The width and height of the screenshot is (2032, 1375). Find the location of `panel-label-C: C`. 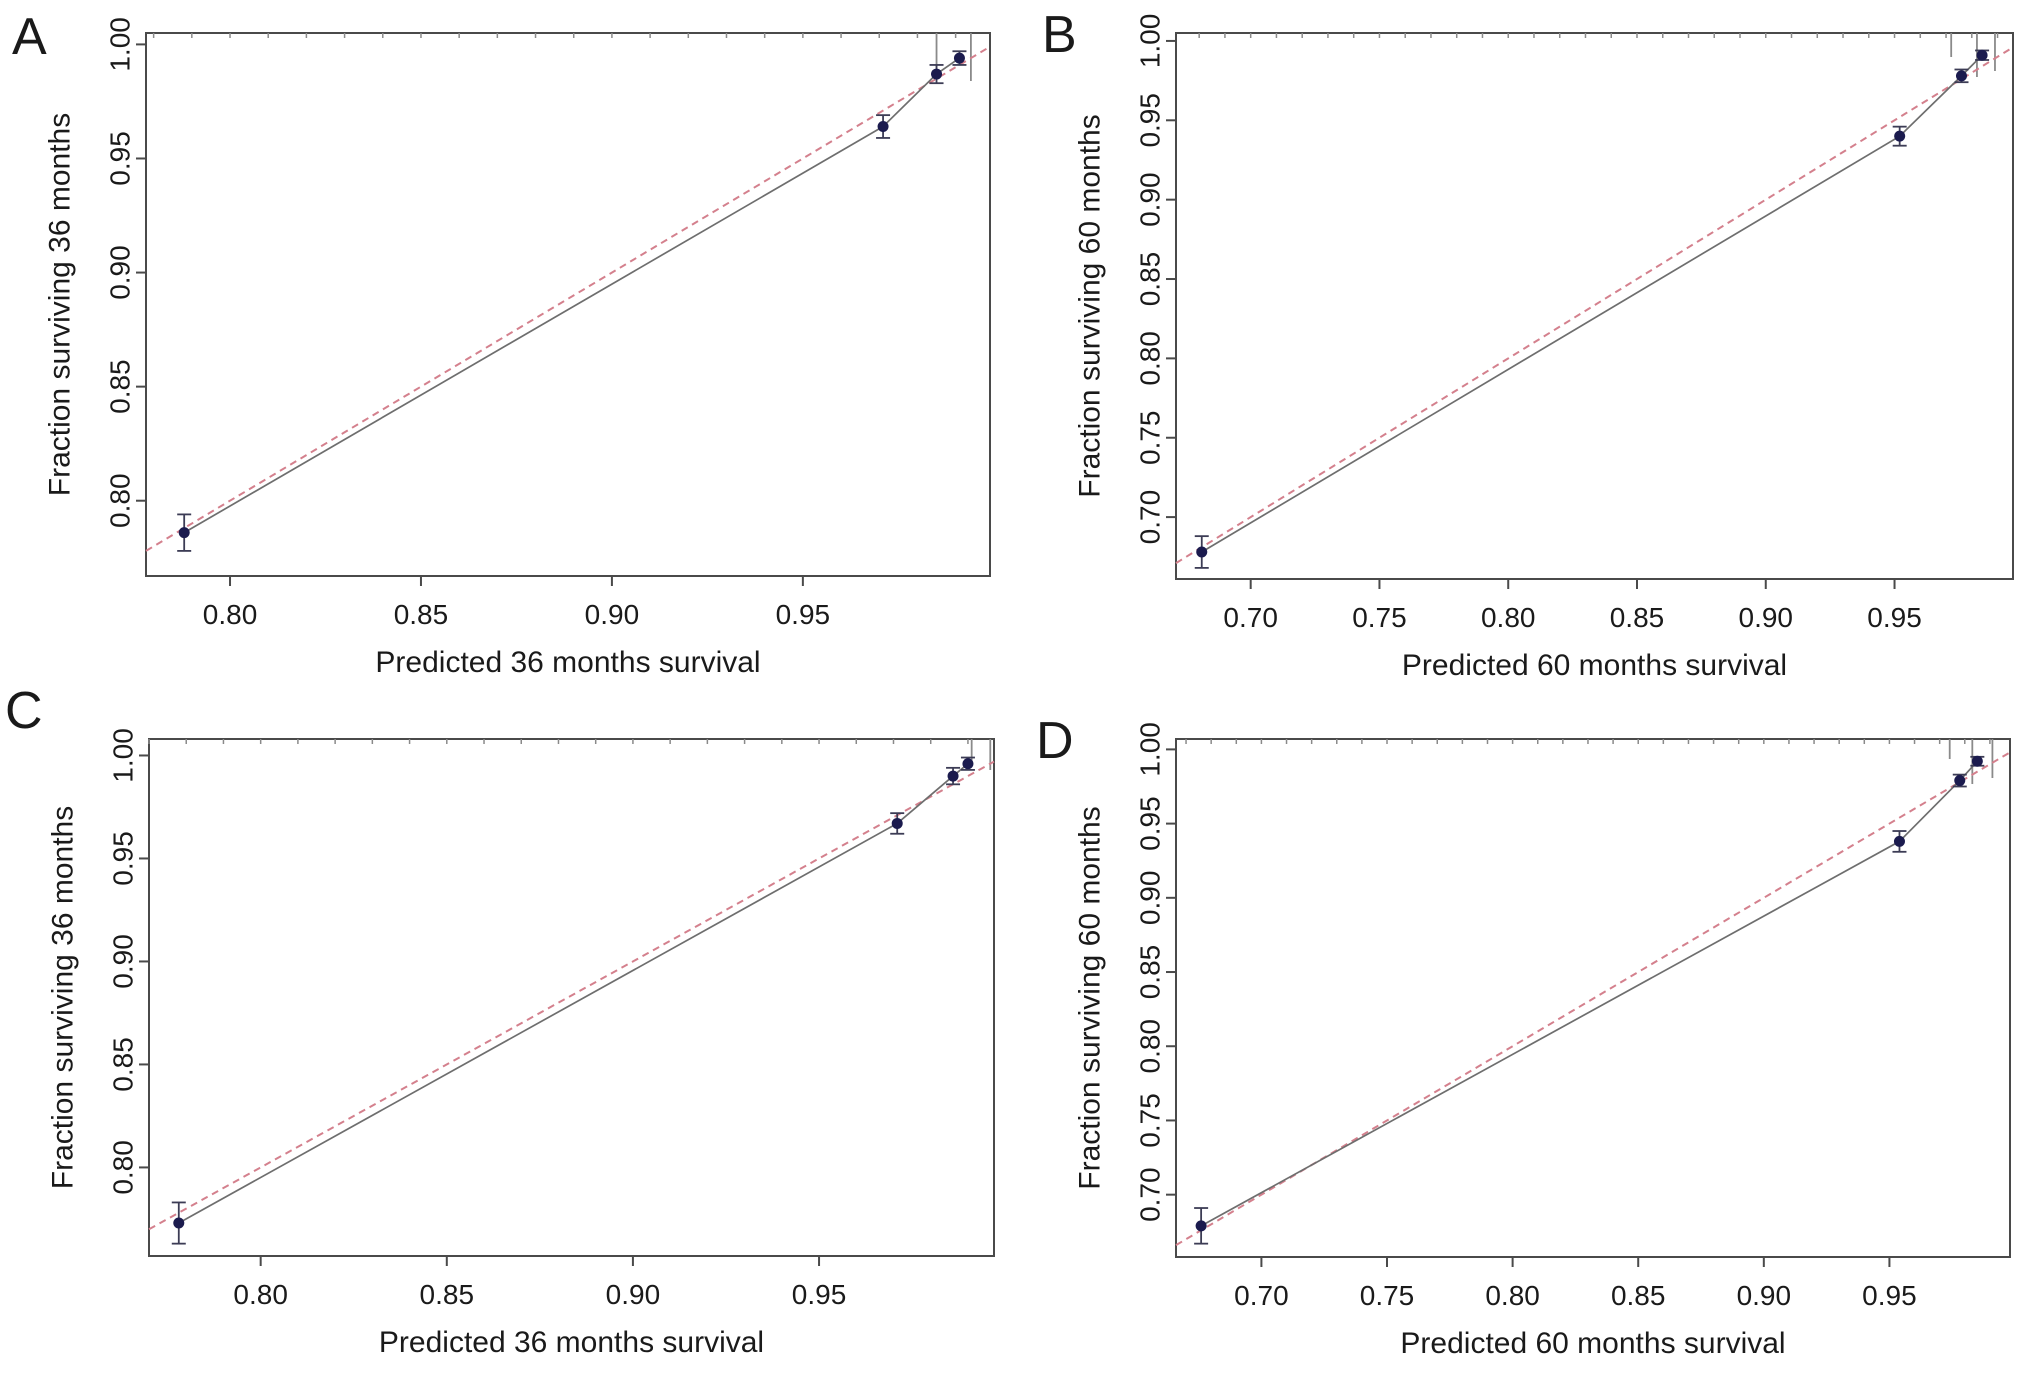

panel-label-C: C is located at coordinates (24, 711).